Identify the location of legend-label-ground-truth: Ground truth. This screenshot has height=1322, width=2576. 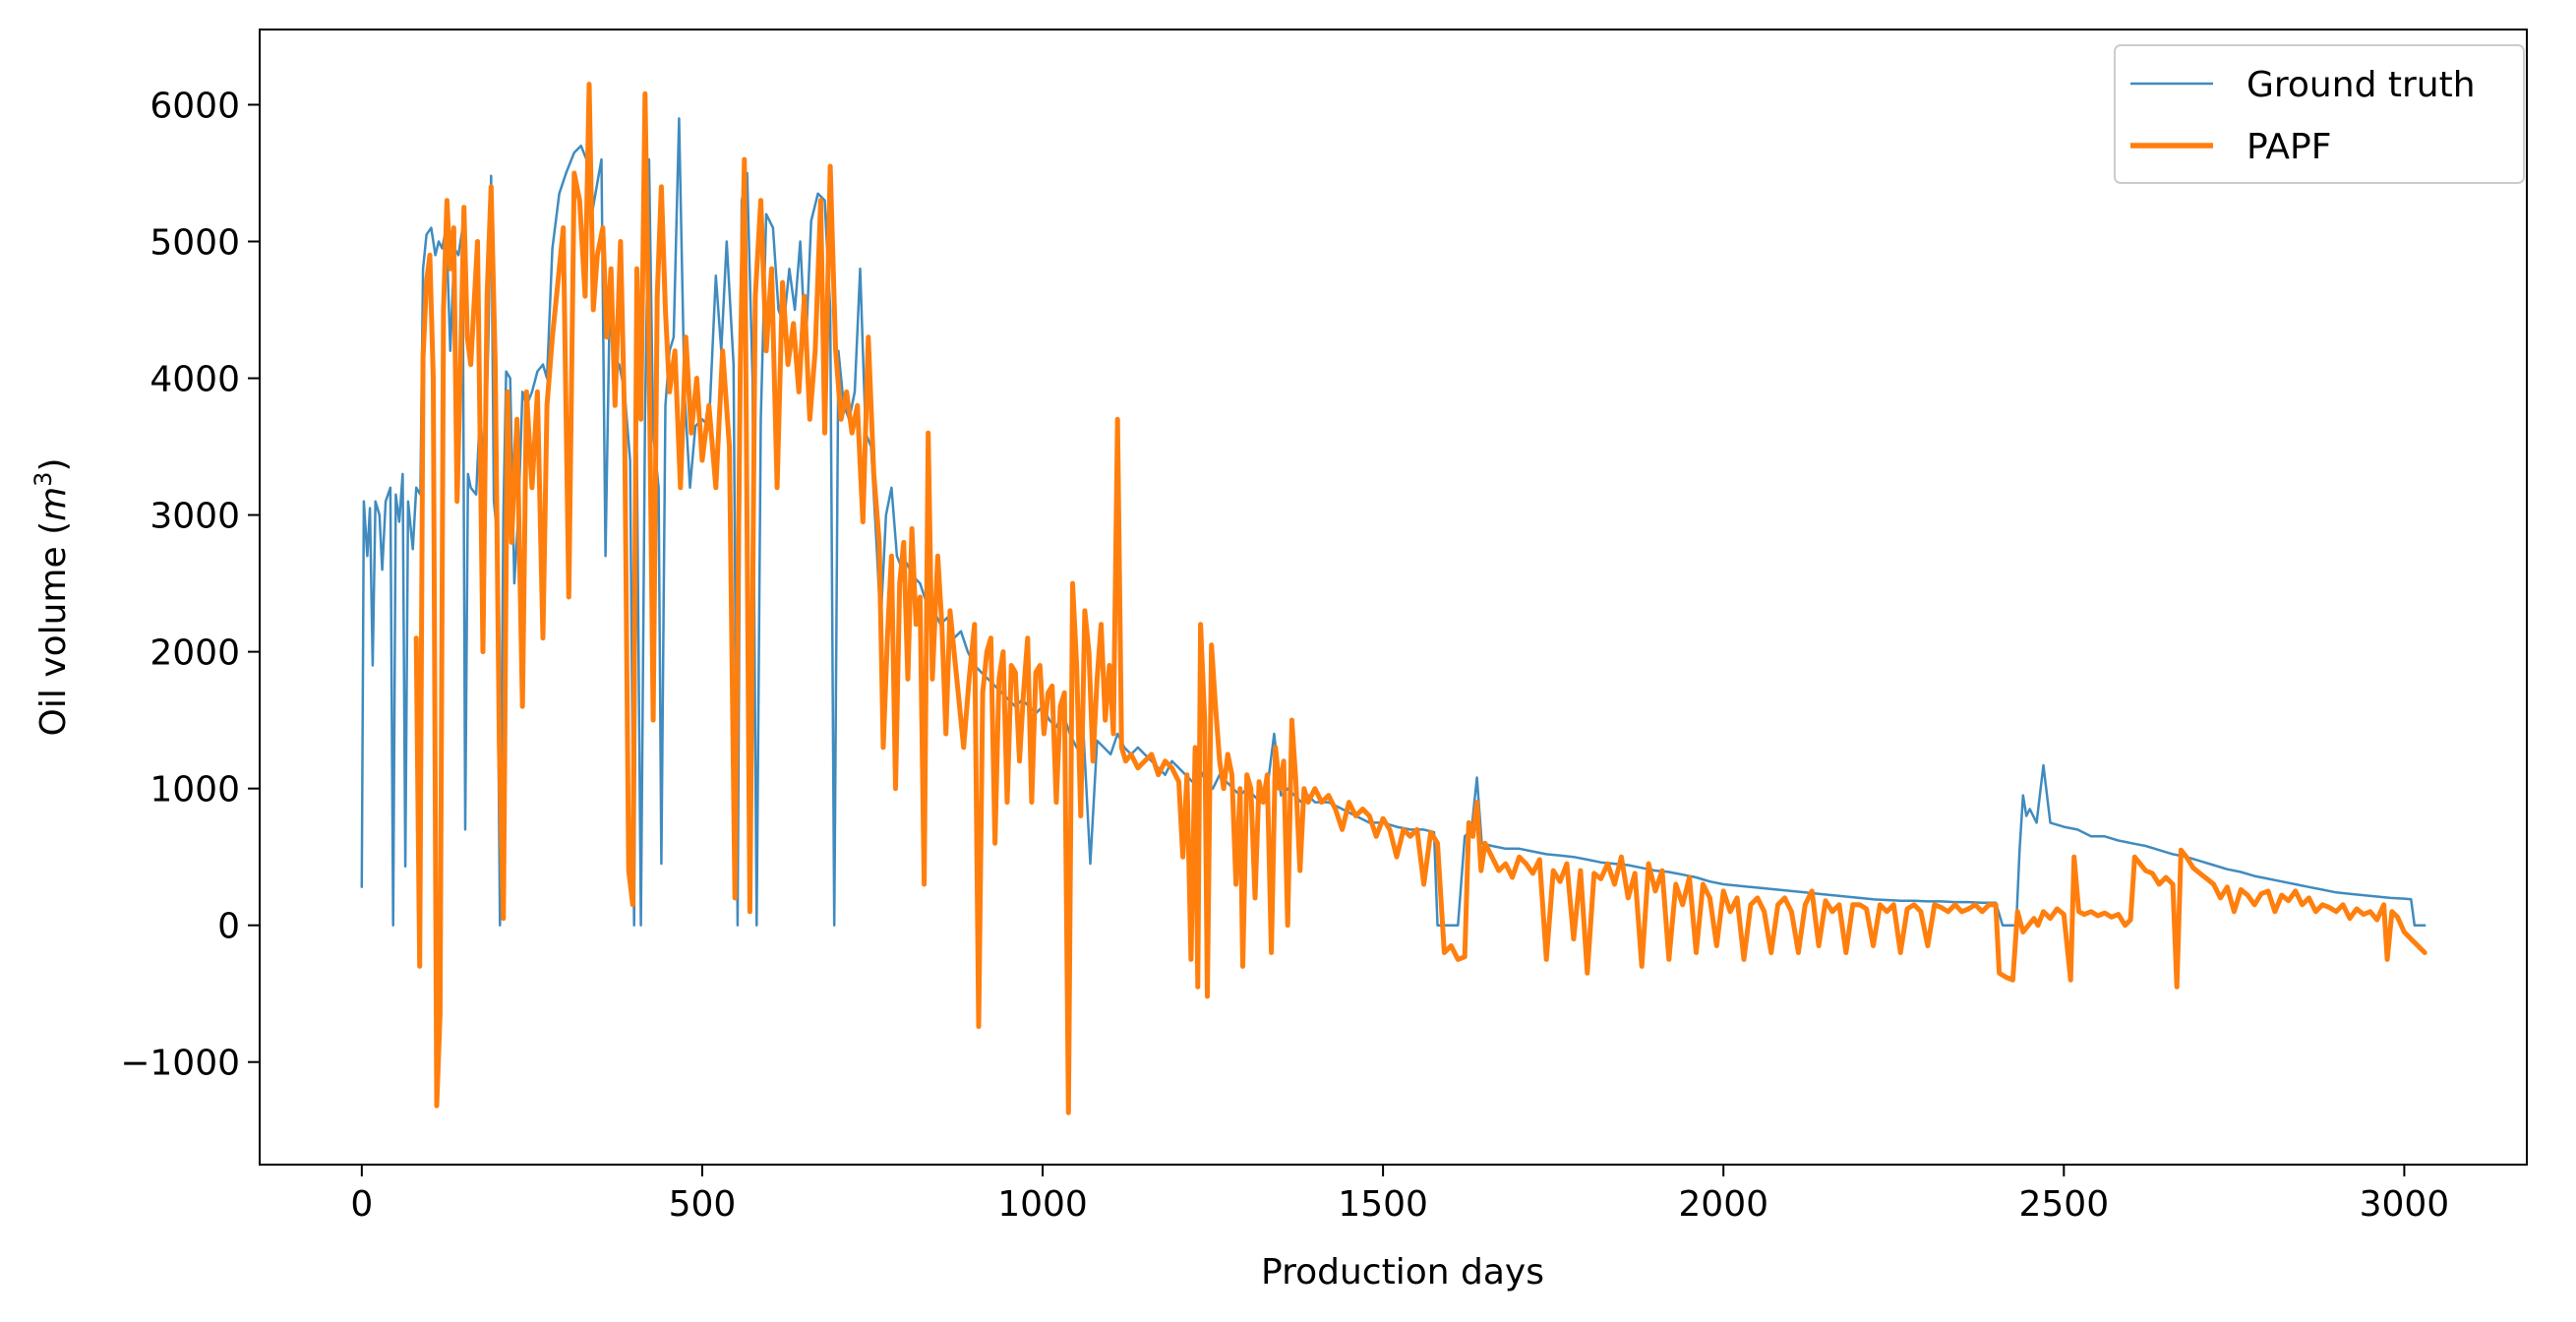
(2362, 85).